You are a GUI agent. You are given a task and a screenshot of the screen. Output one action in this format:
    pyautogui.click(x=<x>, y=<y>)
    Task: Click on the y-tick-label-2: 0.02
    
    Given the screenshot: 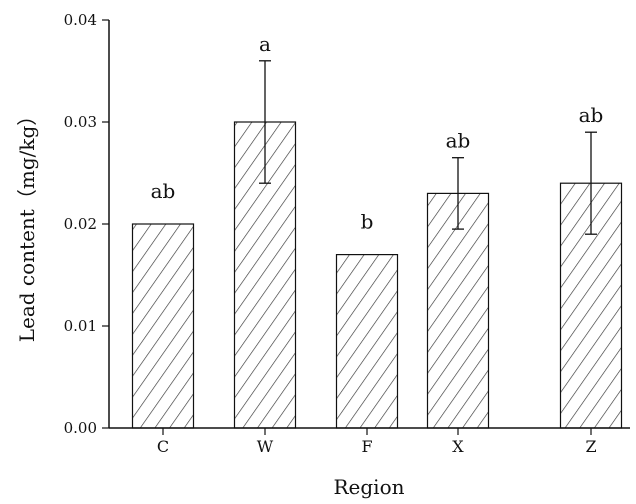 What is the action you would take?
    pyautogui.click(x=80, y=224)
    